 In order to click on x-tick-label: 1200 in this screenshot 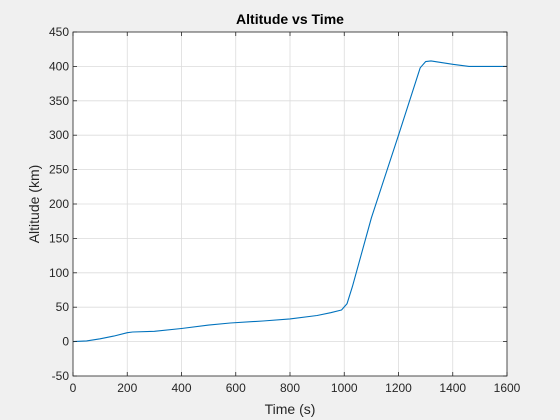, I will do `click(398, 388)`.